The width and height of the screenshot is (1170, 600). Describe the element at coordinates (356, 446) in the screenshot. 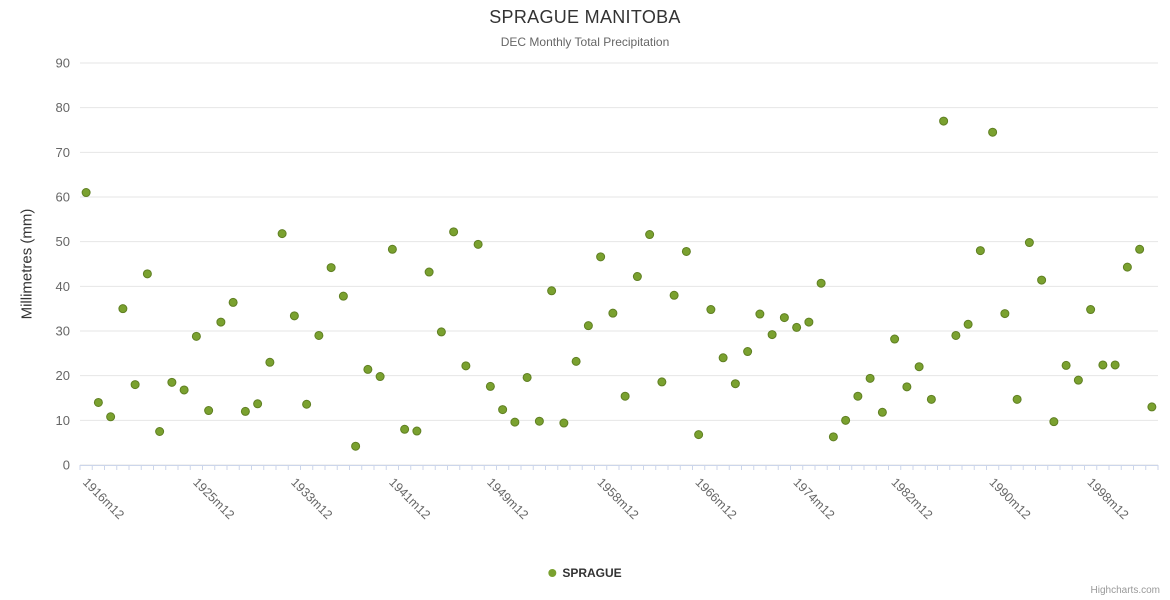

I see `data-point-1938m12` at that location.